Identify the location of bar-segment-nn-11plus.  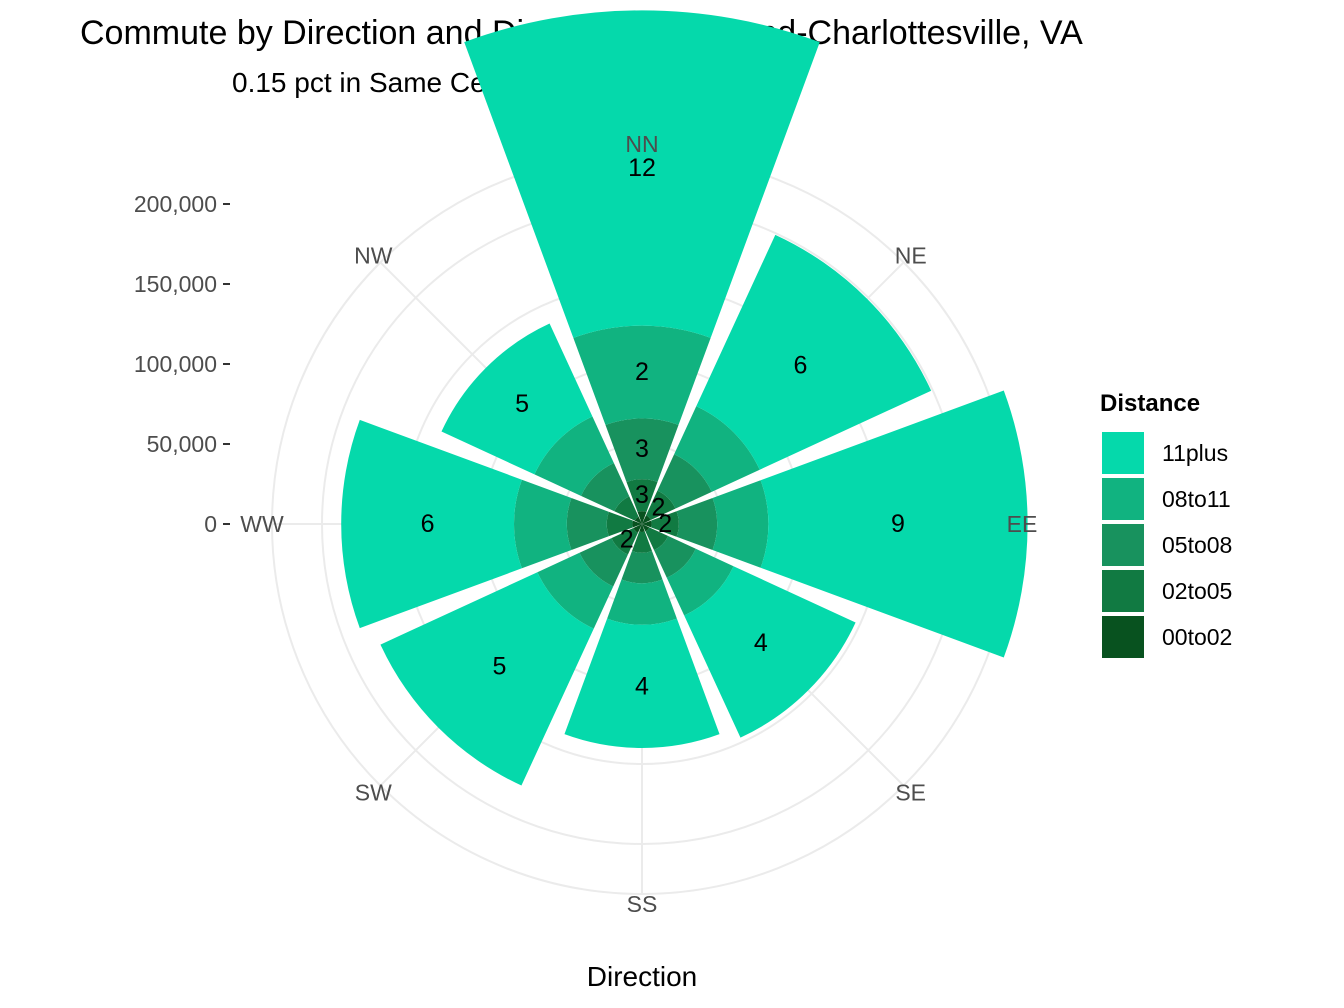
(642, 174).